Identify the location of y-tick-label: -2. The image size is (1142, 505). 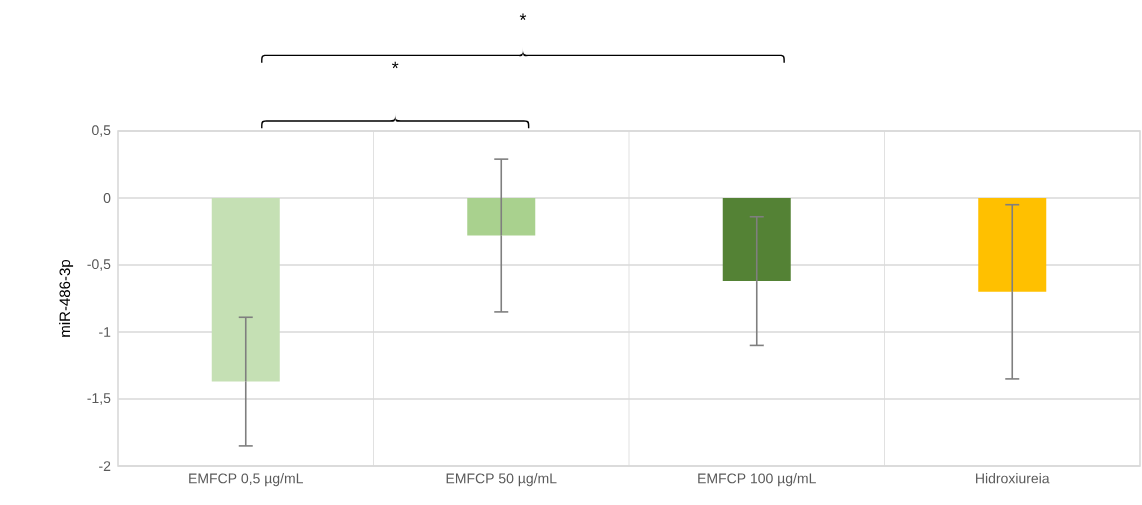
(105, 466).